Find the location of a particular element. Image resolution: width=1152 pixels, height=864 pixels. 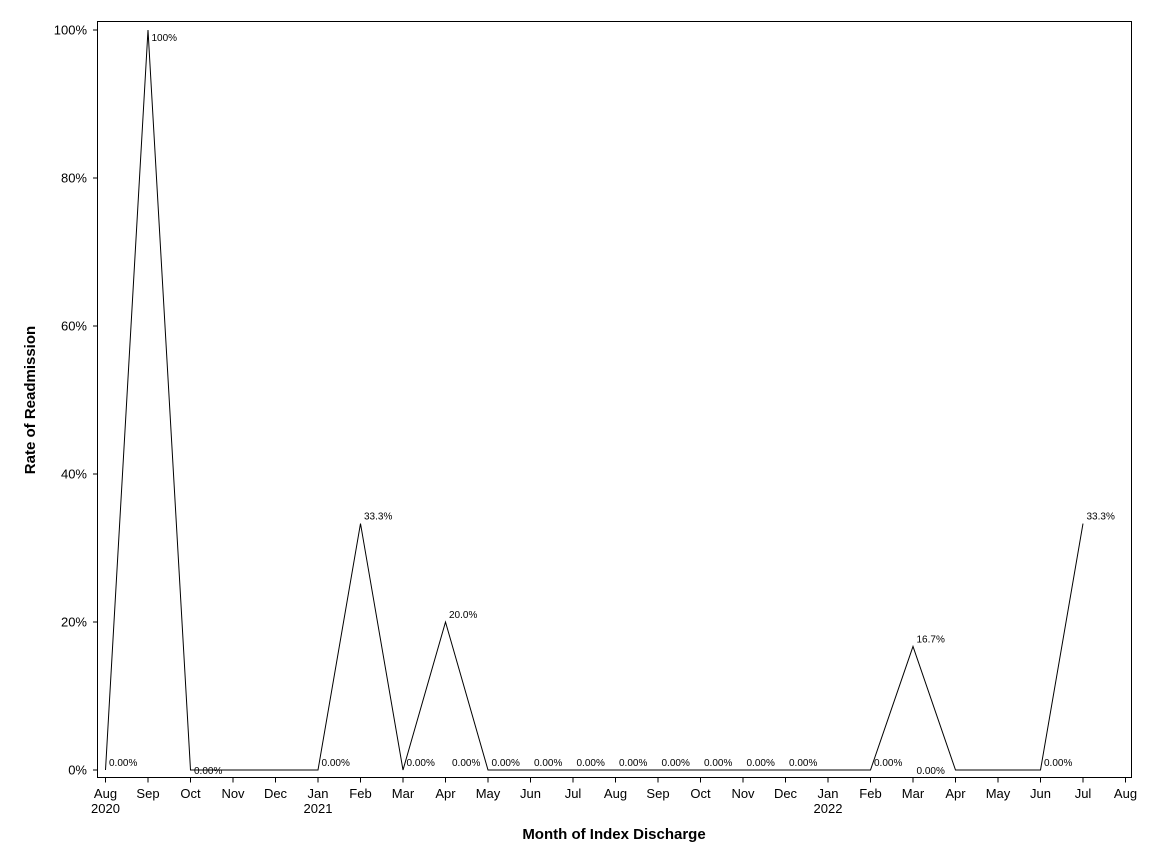

y-tick-label: 0% is located at coordinates (77, 770).